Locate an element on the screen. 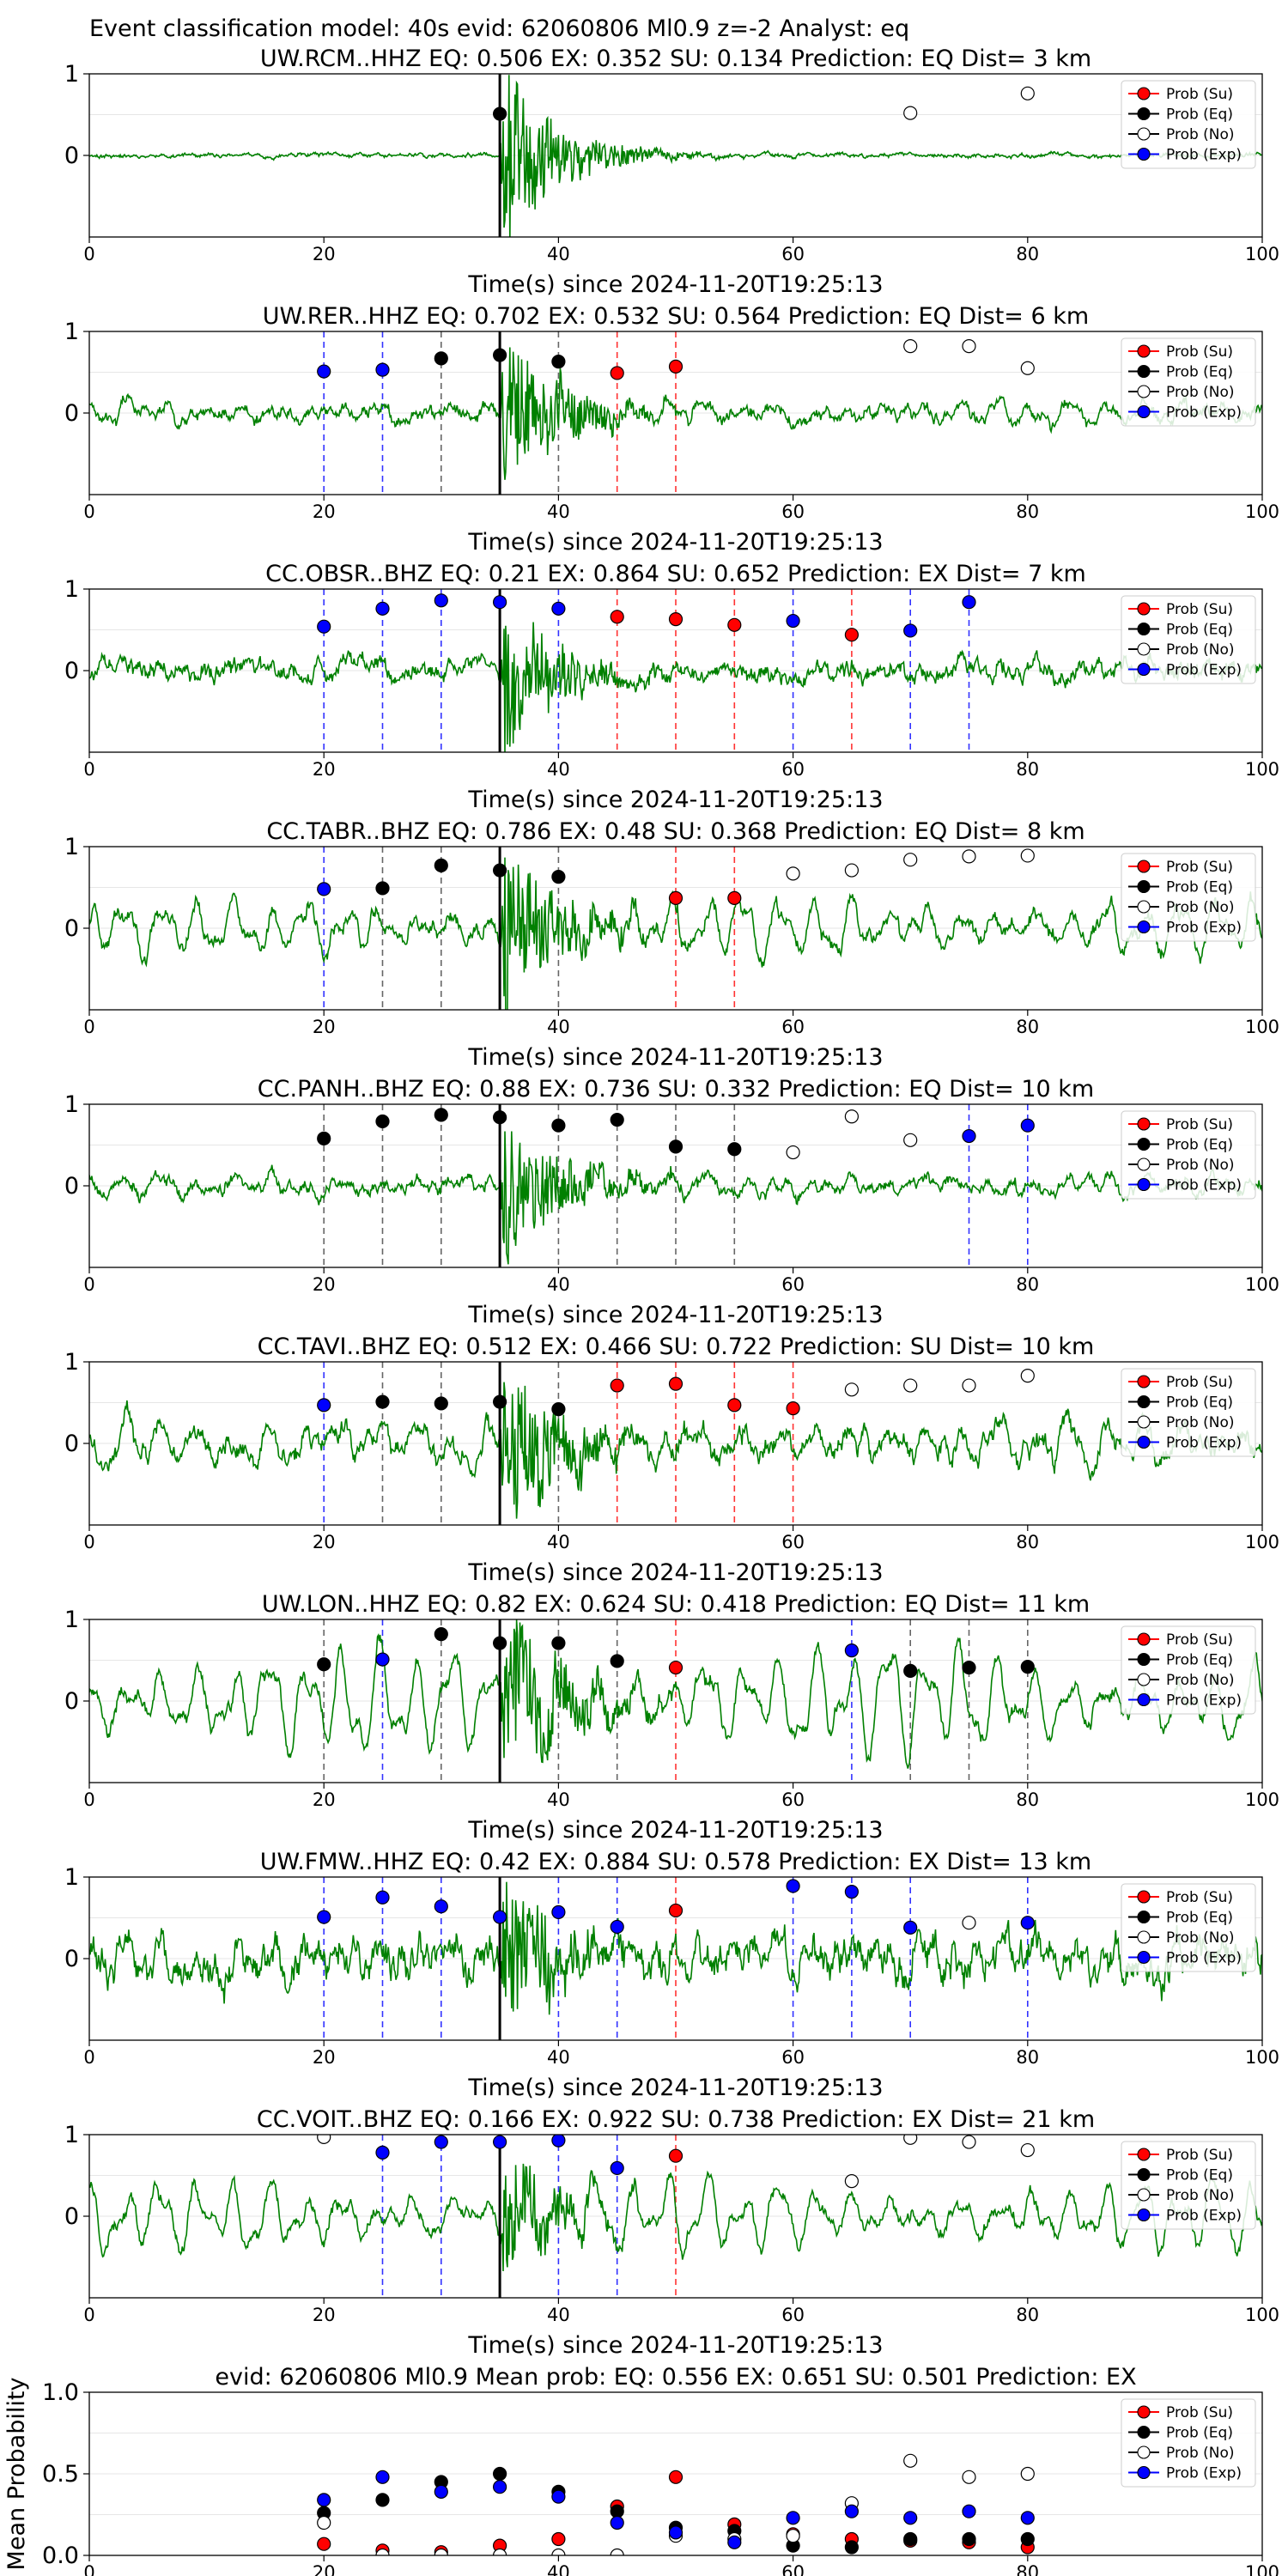  y-tick-label: 0.0 is located at coordinates (61, 2556).